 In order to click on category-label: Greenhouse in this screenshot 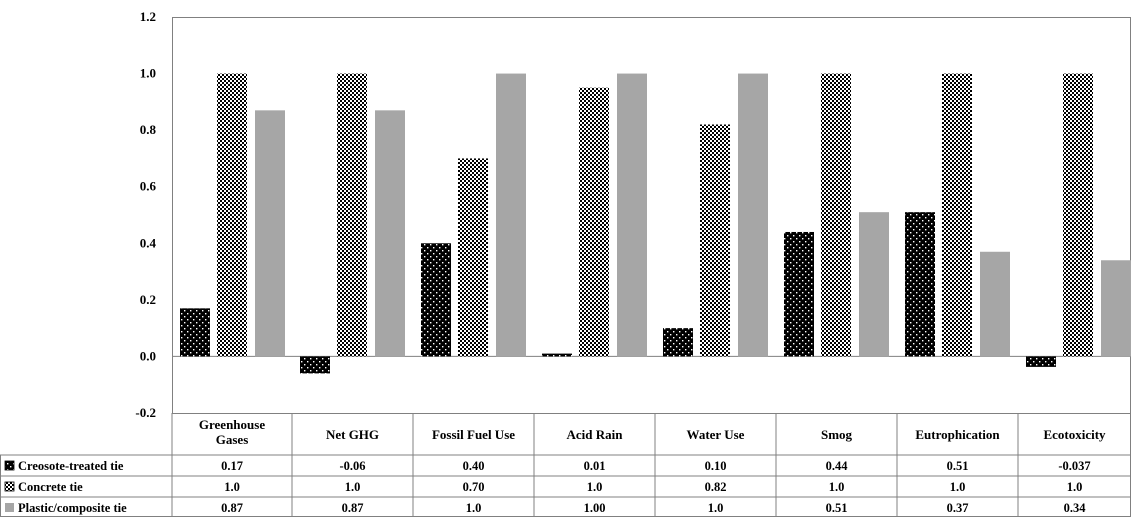, I will do `click(232, 424)`.